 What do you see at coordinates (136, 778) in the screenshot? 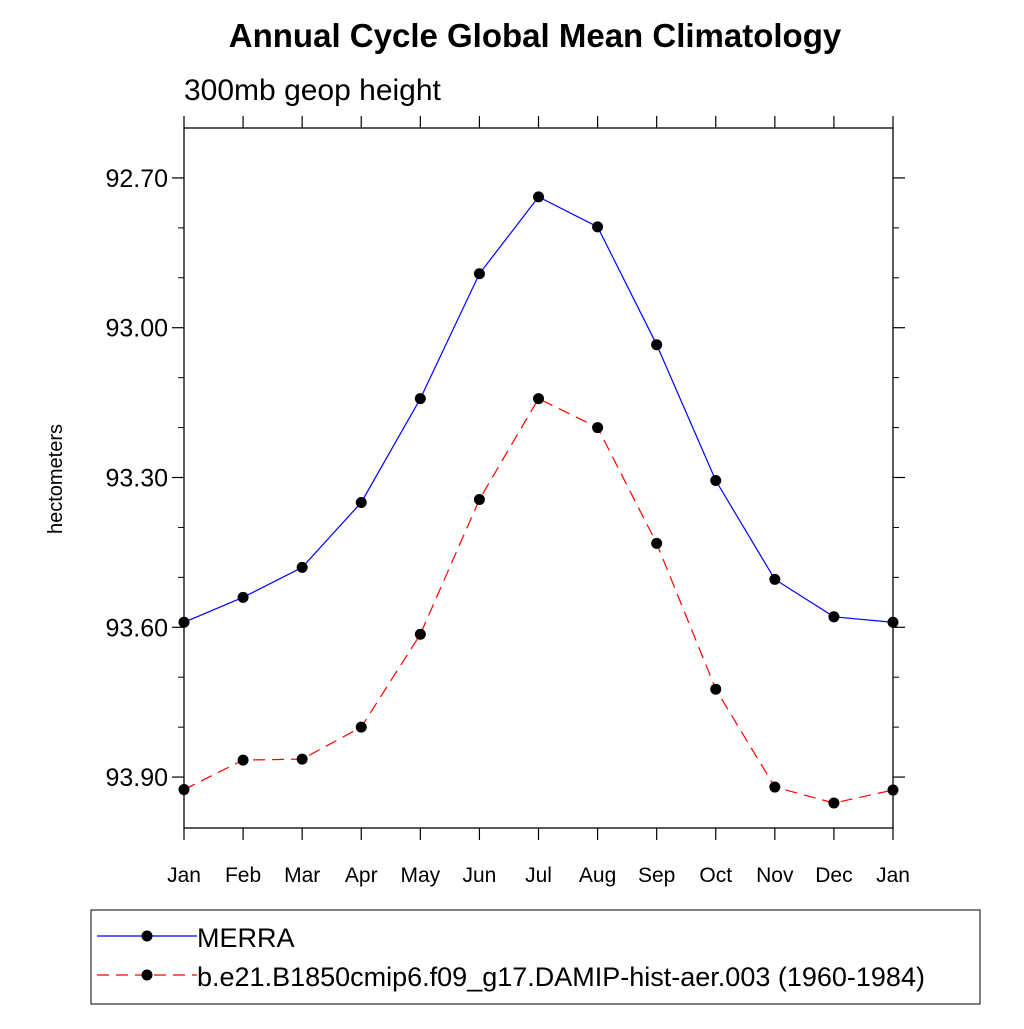
I see `y-tick-label: 93.90` at bounding box center [136, 778].